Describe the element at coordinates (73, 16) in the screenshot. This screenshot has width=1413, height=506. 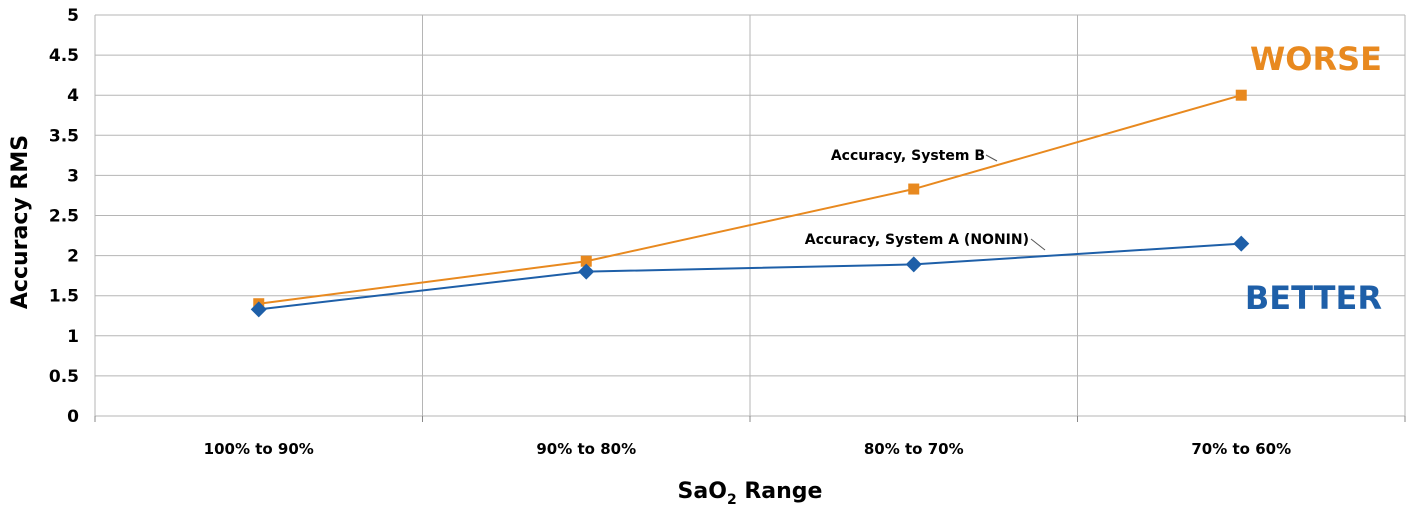
I see `y-tick-label: 5` at that location.